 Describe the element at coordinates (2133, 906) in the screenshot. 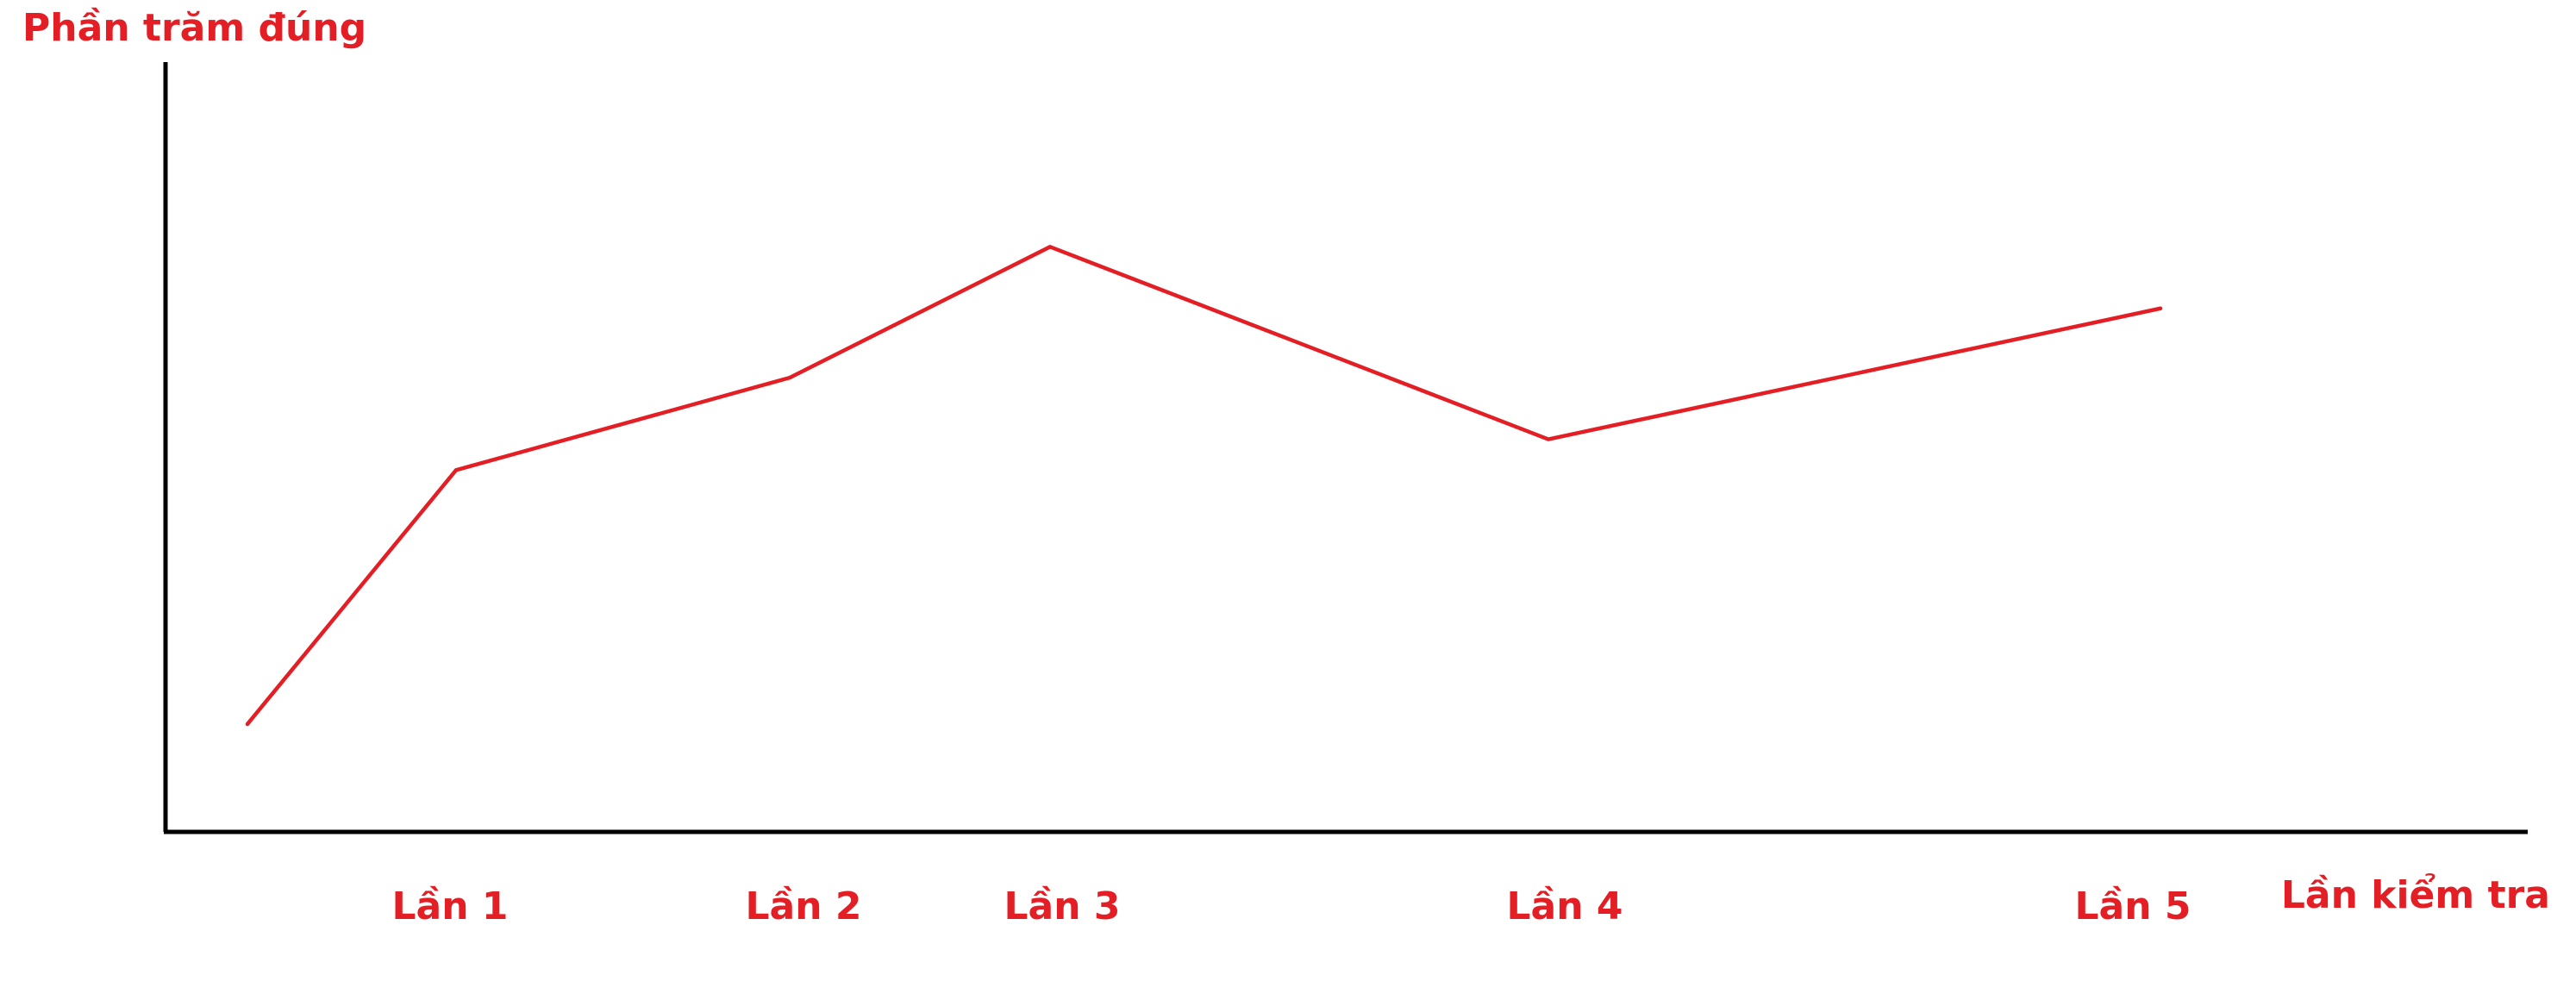

I see `x-tick-label: Lần 5` at that location.